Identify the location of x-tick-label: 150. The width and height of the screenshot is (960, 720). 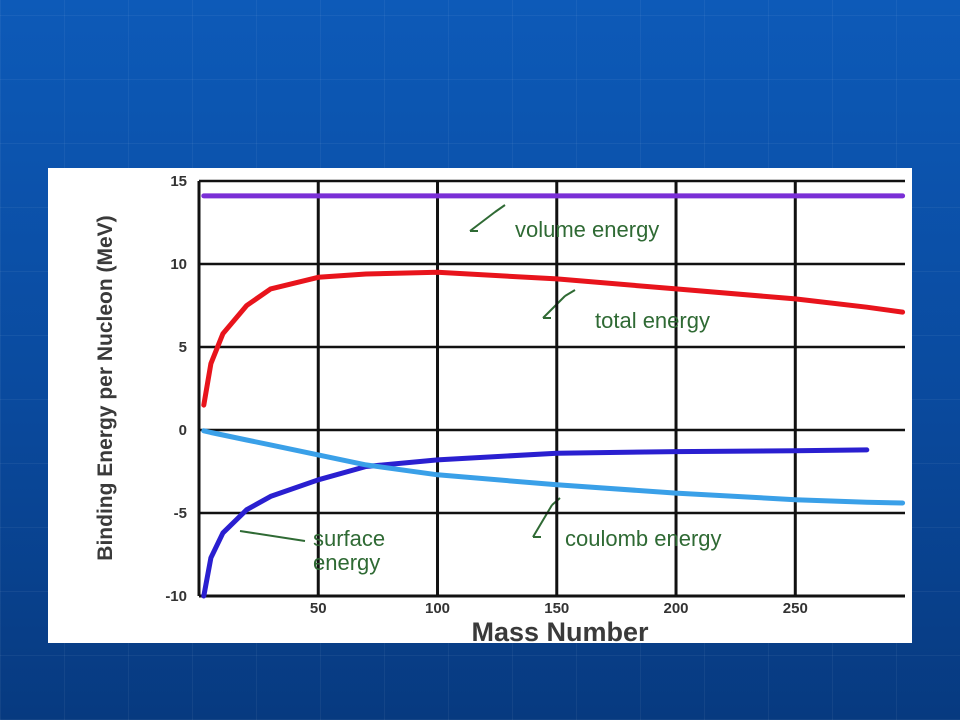
(556, 608).